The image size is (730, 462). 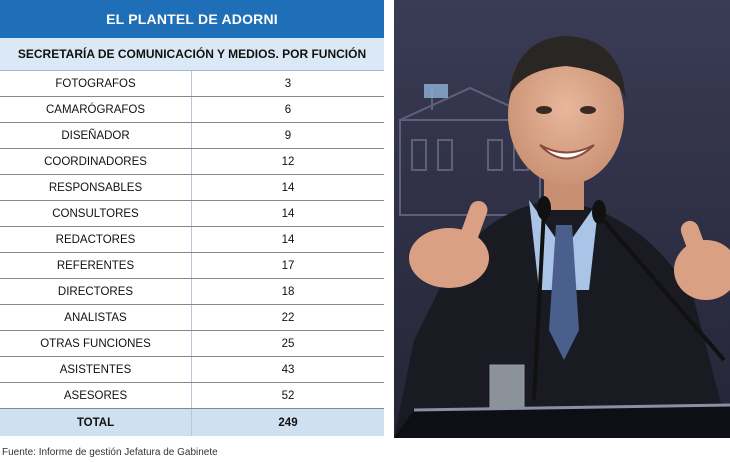 What do you see at coordinates (96, 343) in the screenshot?
I see `function-label: OTRAS FUNCIONES` at bounding box center [96, 343].